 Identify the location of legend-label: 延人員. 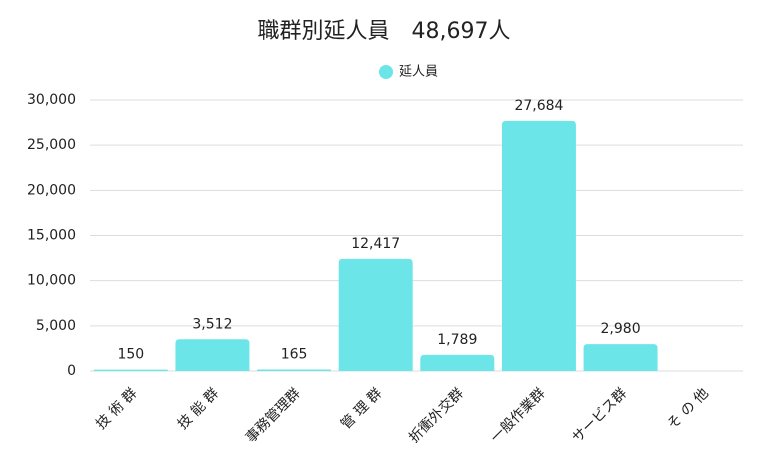
(418, 72).